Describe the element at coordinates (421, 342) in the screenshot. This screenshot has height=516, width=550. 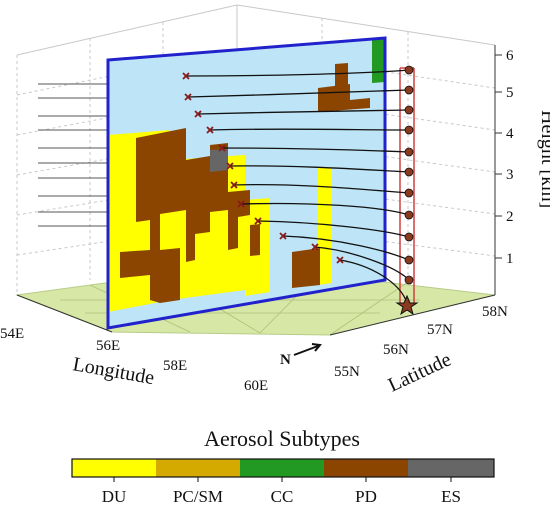
I see `latitude-tick-labels: 55N 56N 57N 58N` at that location.